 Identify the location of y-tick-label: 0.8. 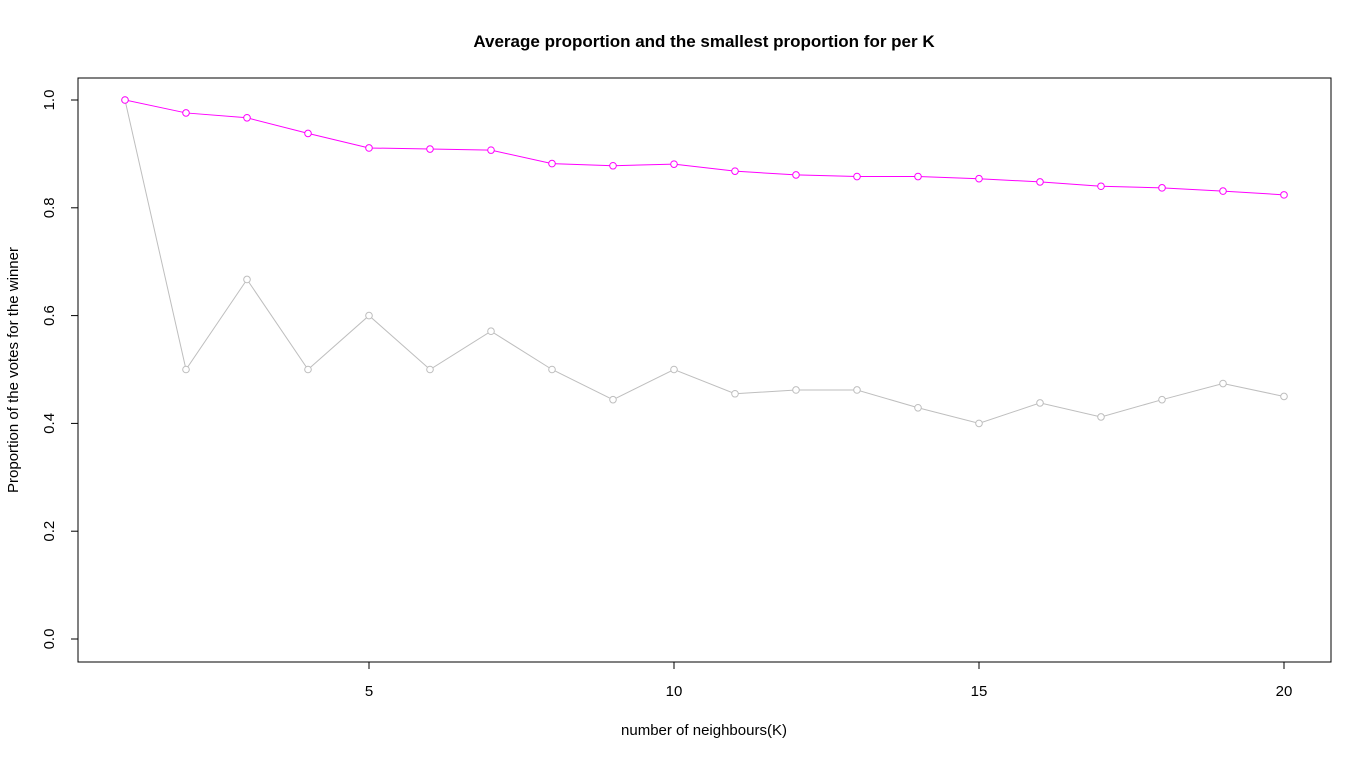
(49, 207).